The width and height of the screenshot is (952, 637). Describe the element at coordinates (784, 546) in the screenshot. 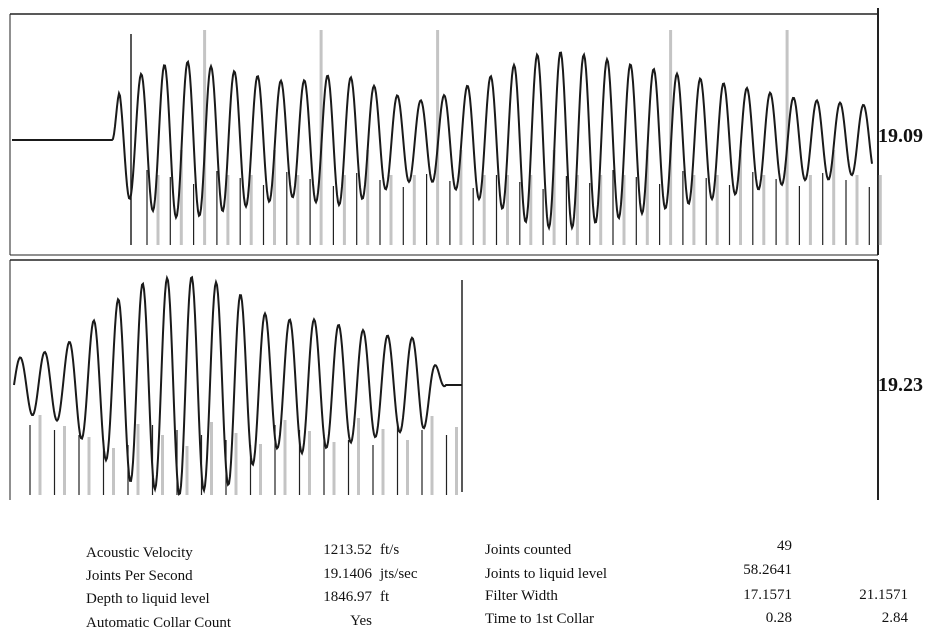

I see `stat-value-2: 49` at that location.